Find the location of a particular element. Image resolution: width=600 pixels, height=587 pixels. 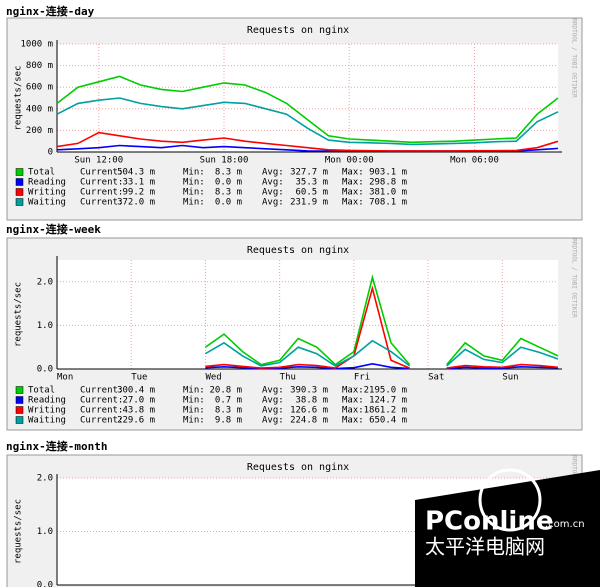

chart-title: Requests on nginx is located at coordinates (298, 30).